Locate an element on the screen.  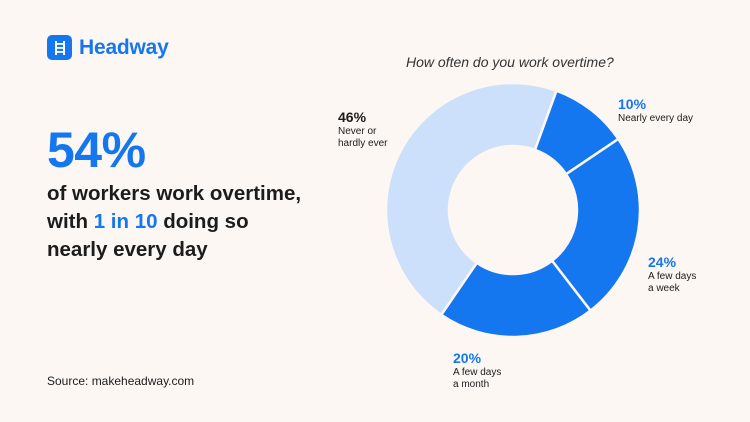
slice-desc: A few days a month is located at coordinates (477, 378).